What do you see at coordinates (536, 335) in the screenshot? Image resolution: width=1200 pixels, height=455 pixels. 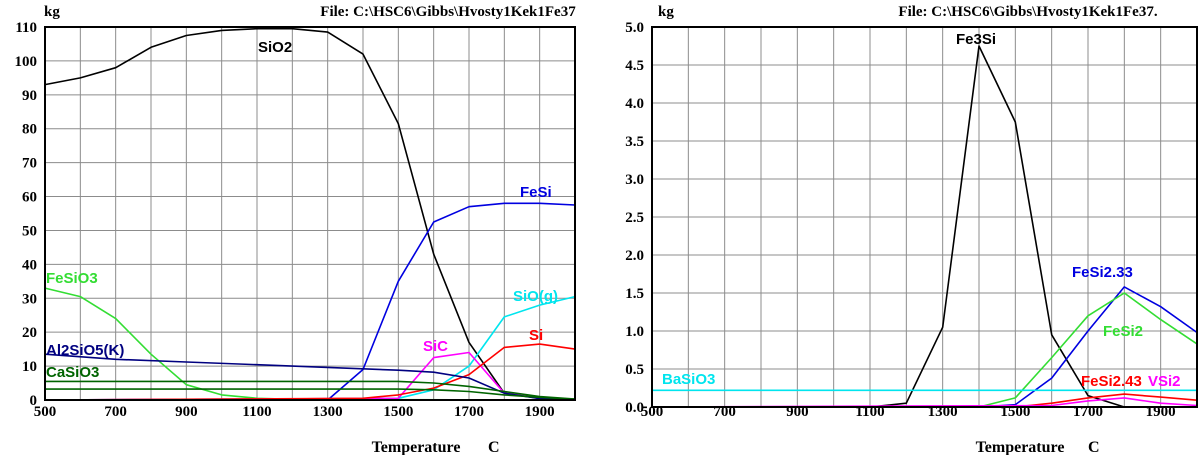 I see `label-si: Si` at bounding box center [536, 335].